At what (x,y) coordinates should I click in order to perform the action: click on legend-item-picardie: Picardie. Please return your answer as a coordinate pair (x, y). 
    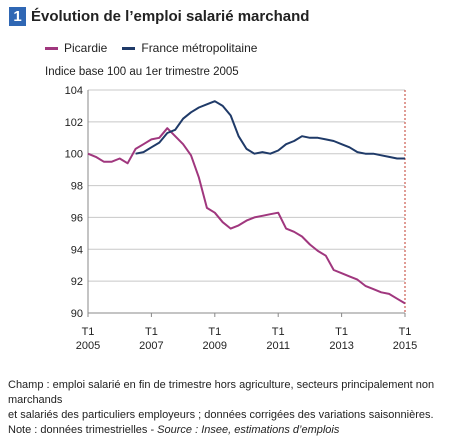
    Looking at the image, I should click on (76, 48).